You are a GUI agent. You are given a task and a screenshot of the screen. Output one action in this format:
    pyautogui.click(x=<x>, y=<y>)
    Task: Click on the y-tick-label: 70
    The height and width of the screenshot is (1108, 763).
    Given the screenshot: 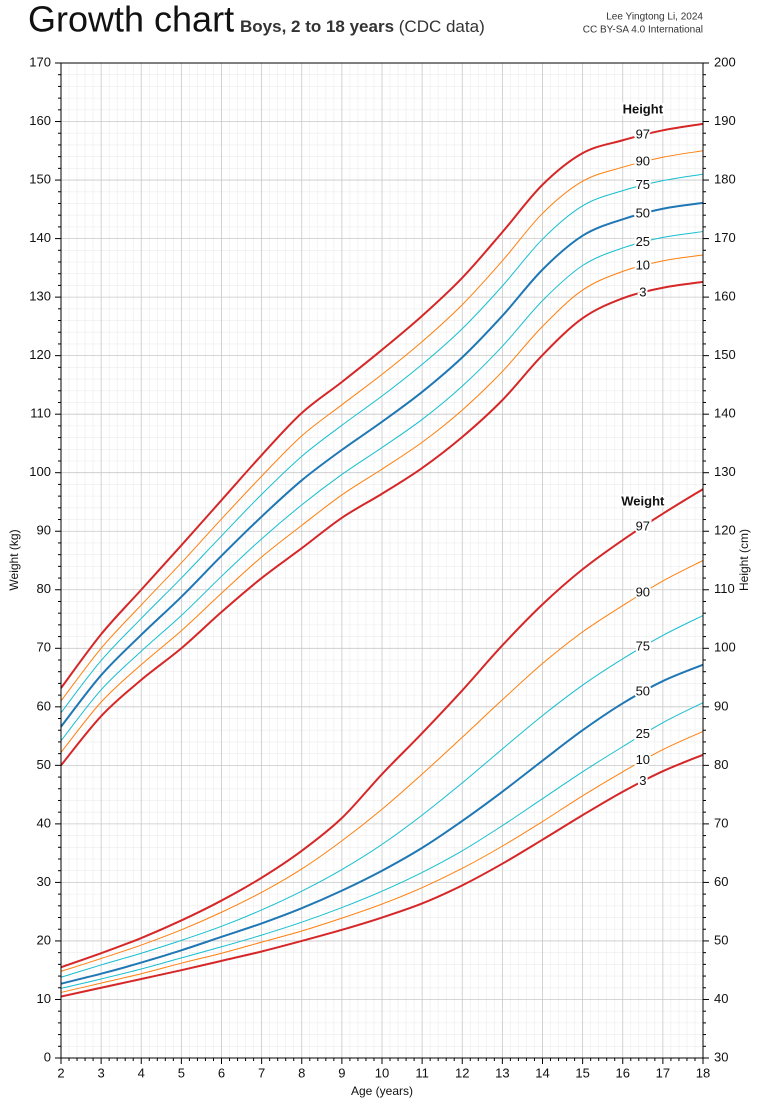 What is the action you would take?
    pyautogui.click(x=44, y=647)
    